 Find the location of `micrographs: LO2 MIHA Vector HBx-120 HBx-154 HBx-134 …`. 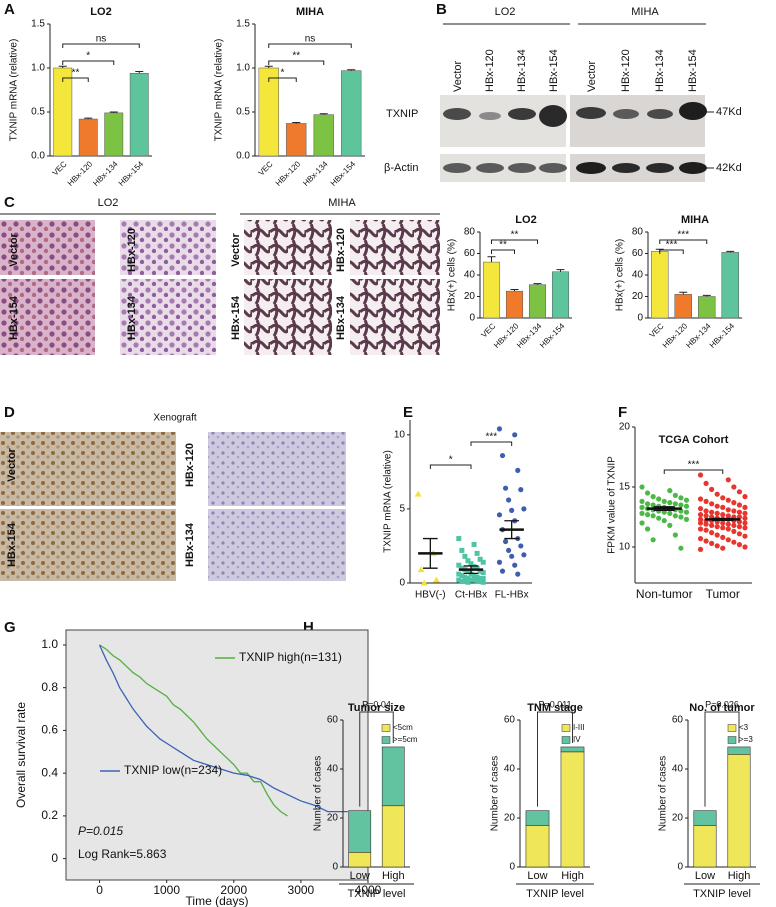

micrographs: LO2 MIHA Vector HBx-120 HBx-154 HBx-134 … is located at coordinates (220, 276).